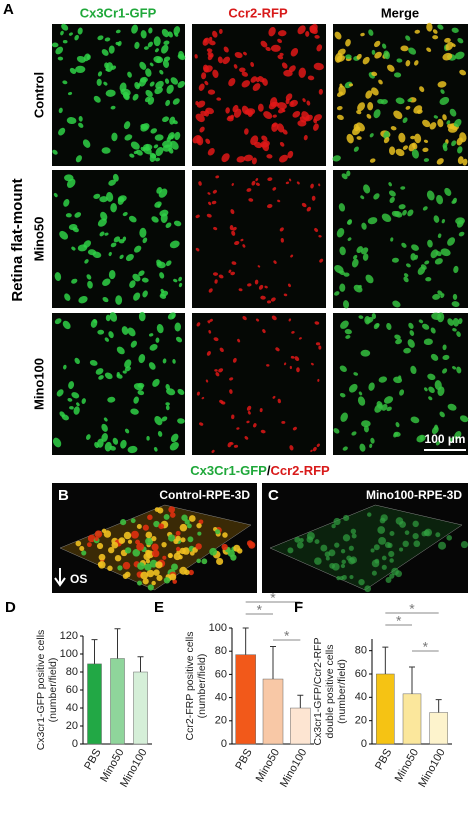 Image resolution: width=474 pixels, height=814 pixels. What do you see at coordinates (69, 636) in the screenshot?
I see `y-tick-label: 120` at bounding box center [69, 636].